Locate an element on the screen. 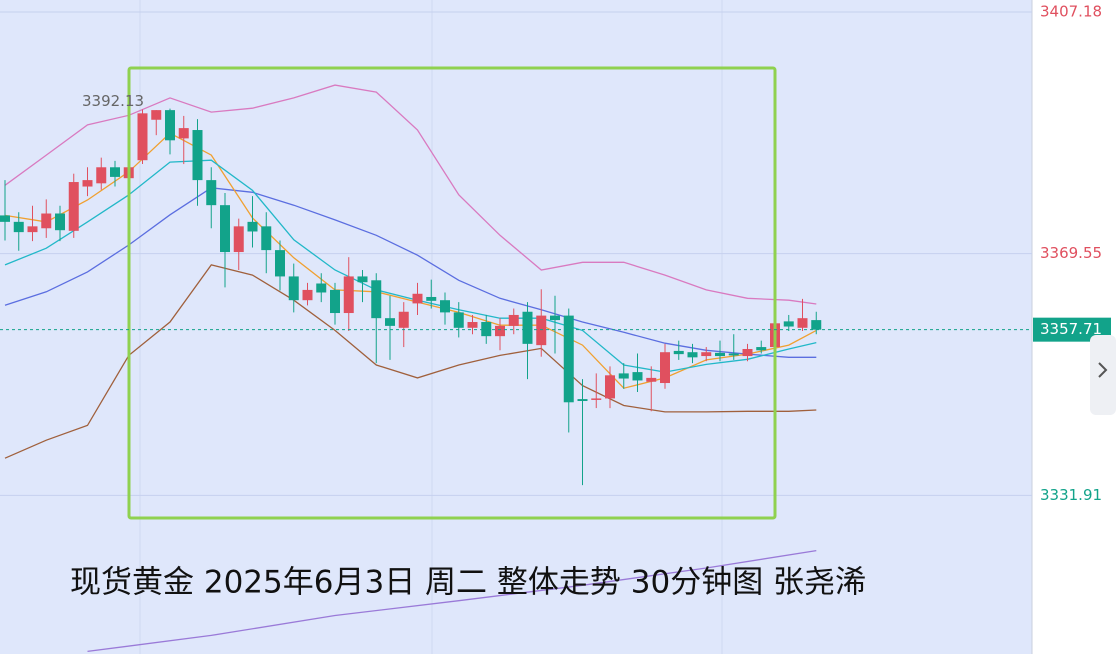 The image size is (1116, 654). chevron-icon is located at coordinates (1103, 370).